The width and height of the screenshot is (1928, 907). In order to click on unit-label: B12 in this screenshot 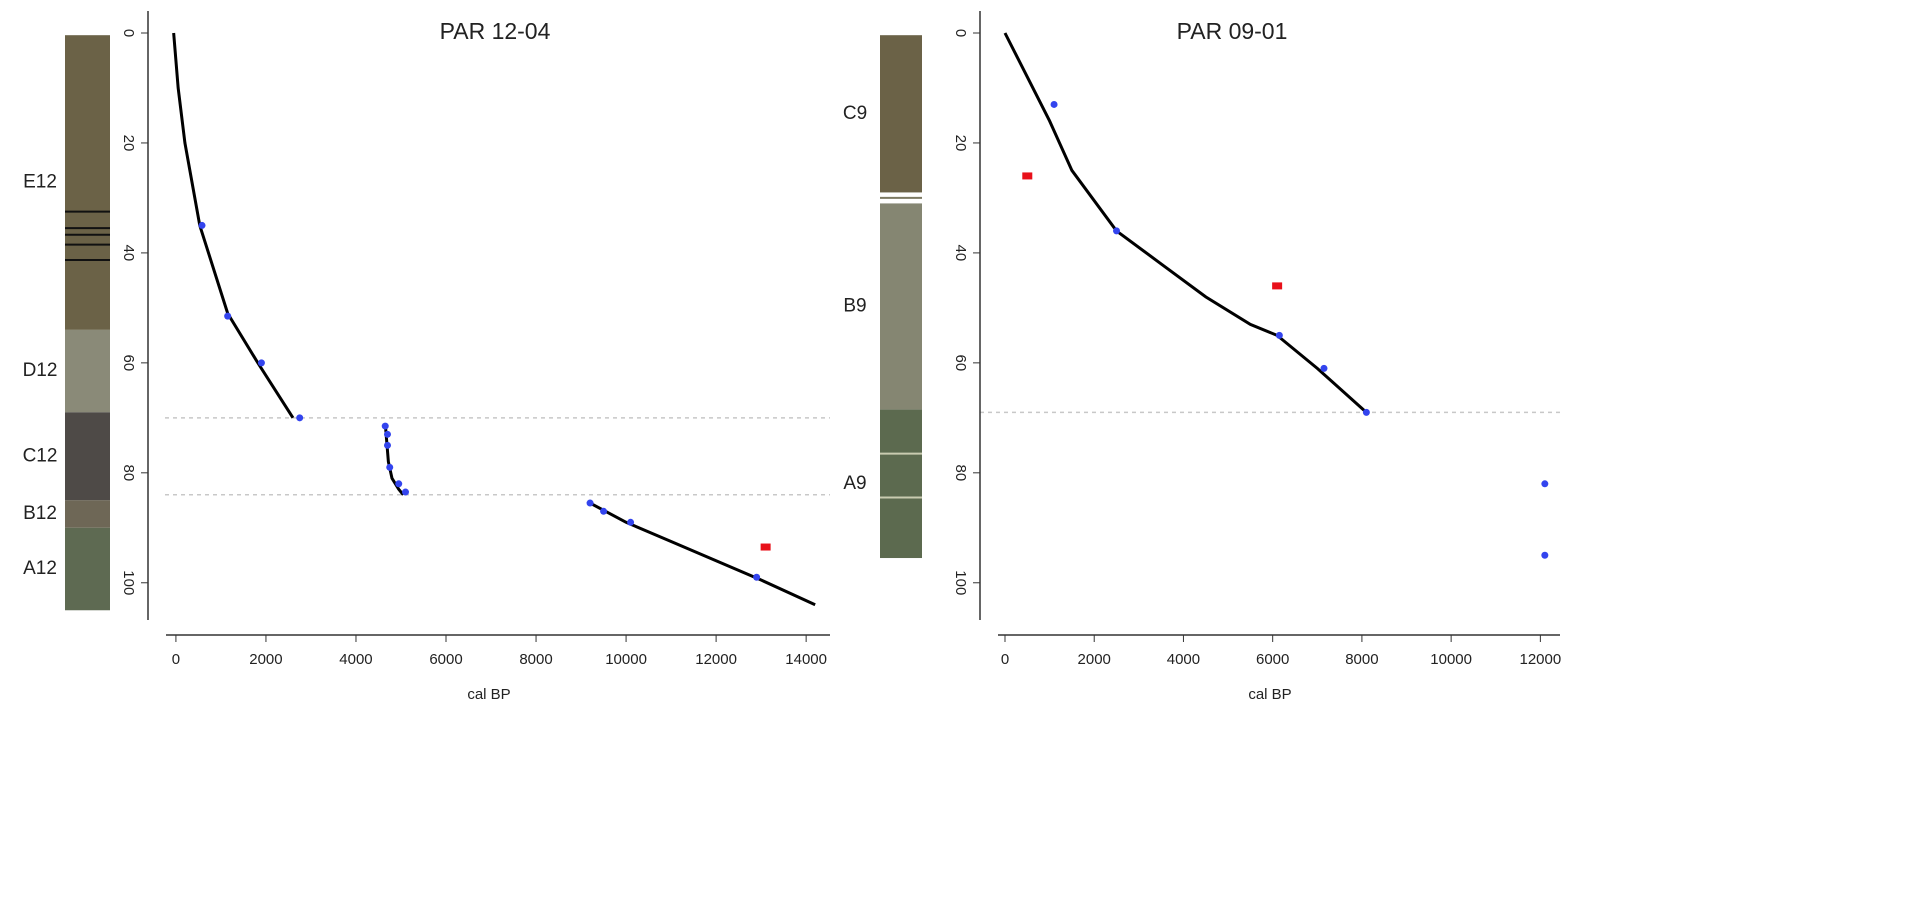, I will do `click(40, 513)`.